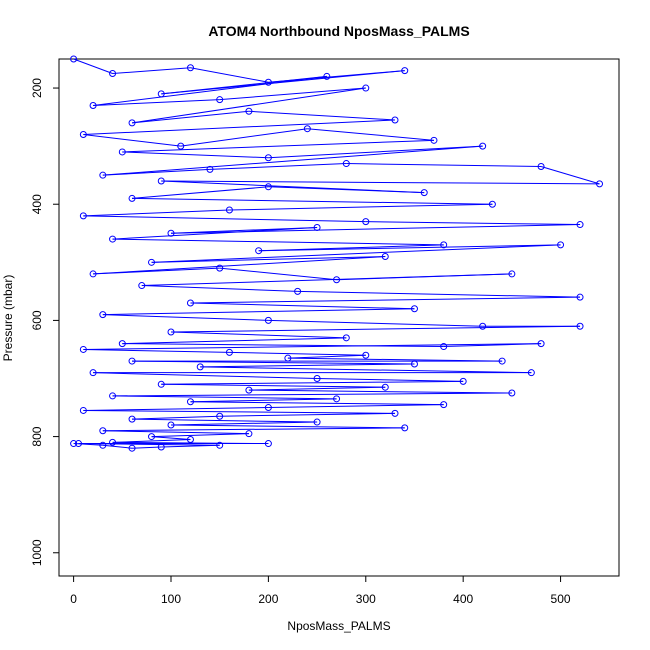 Image resolution: width=650 pixels, height=650 pixels. Describe the element at coordinates (463, 599) in the screenshot. I see `x-tick-label: 400` at that location.